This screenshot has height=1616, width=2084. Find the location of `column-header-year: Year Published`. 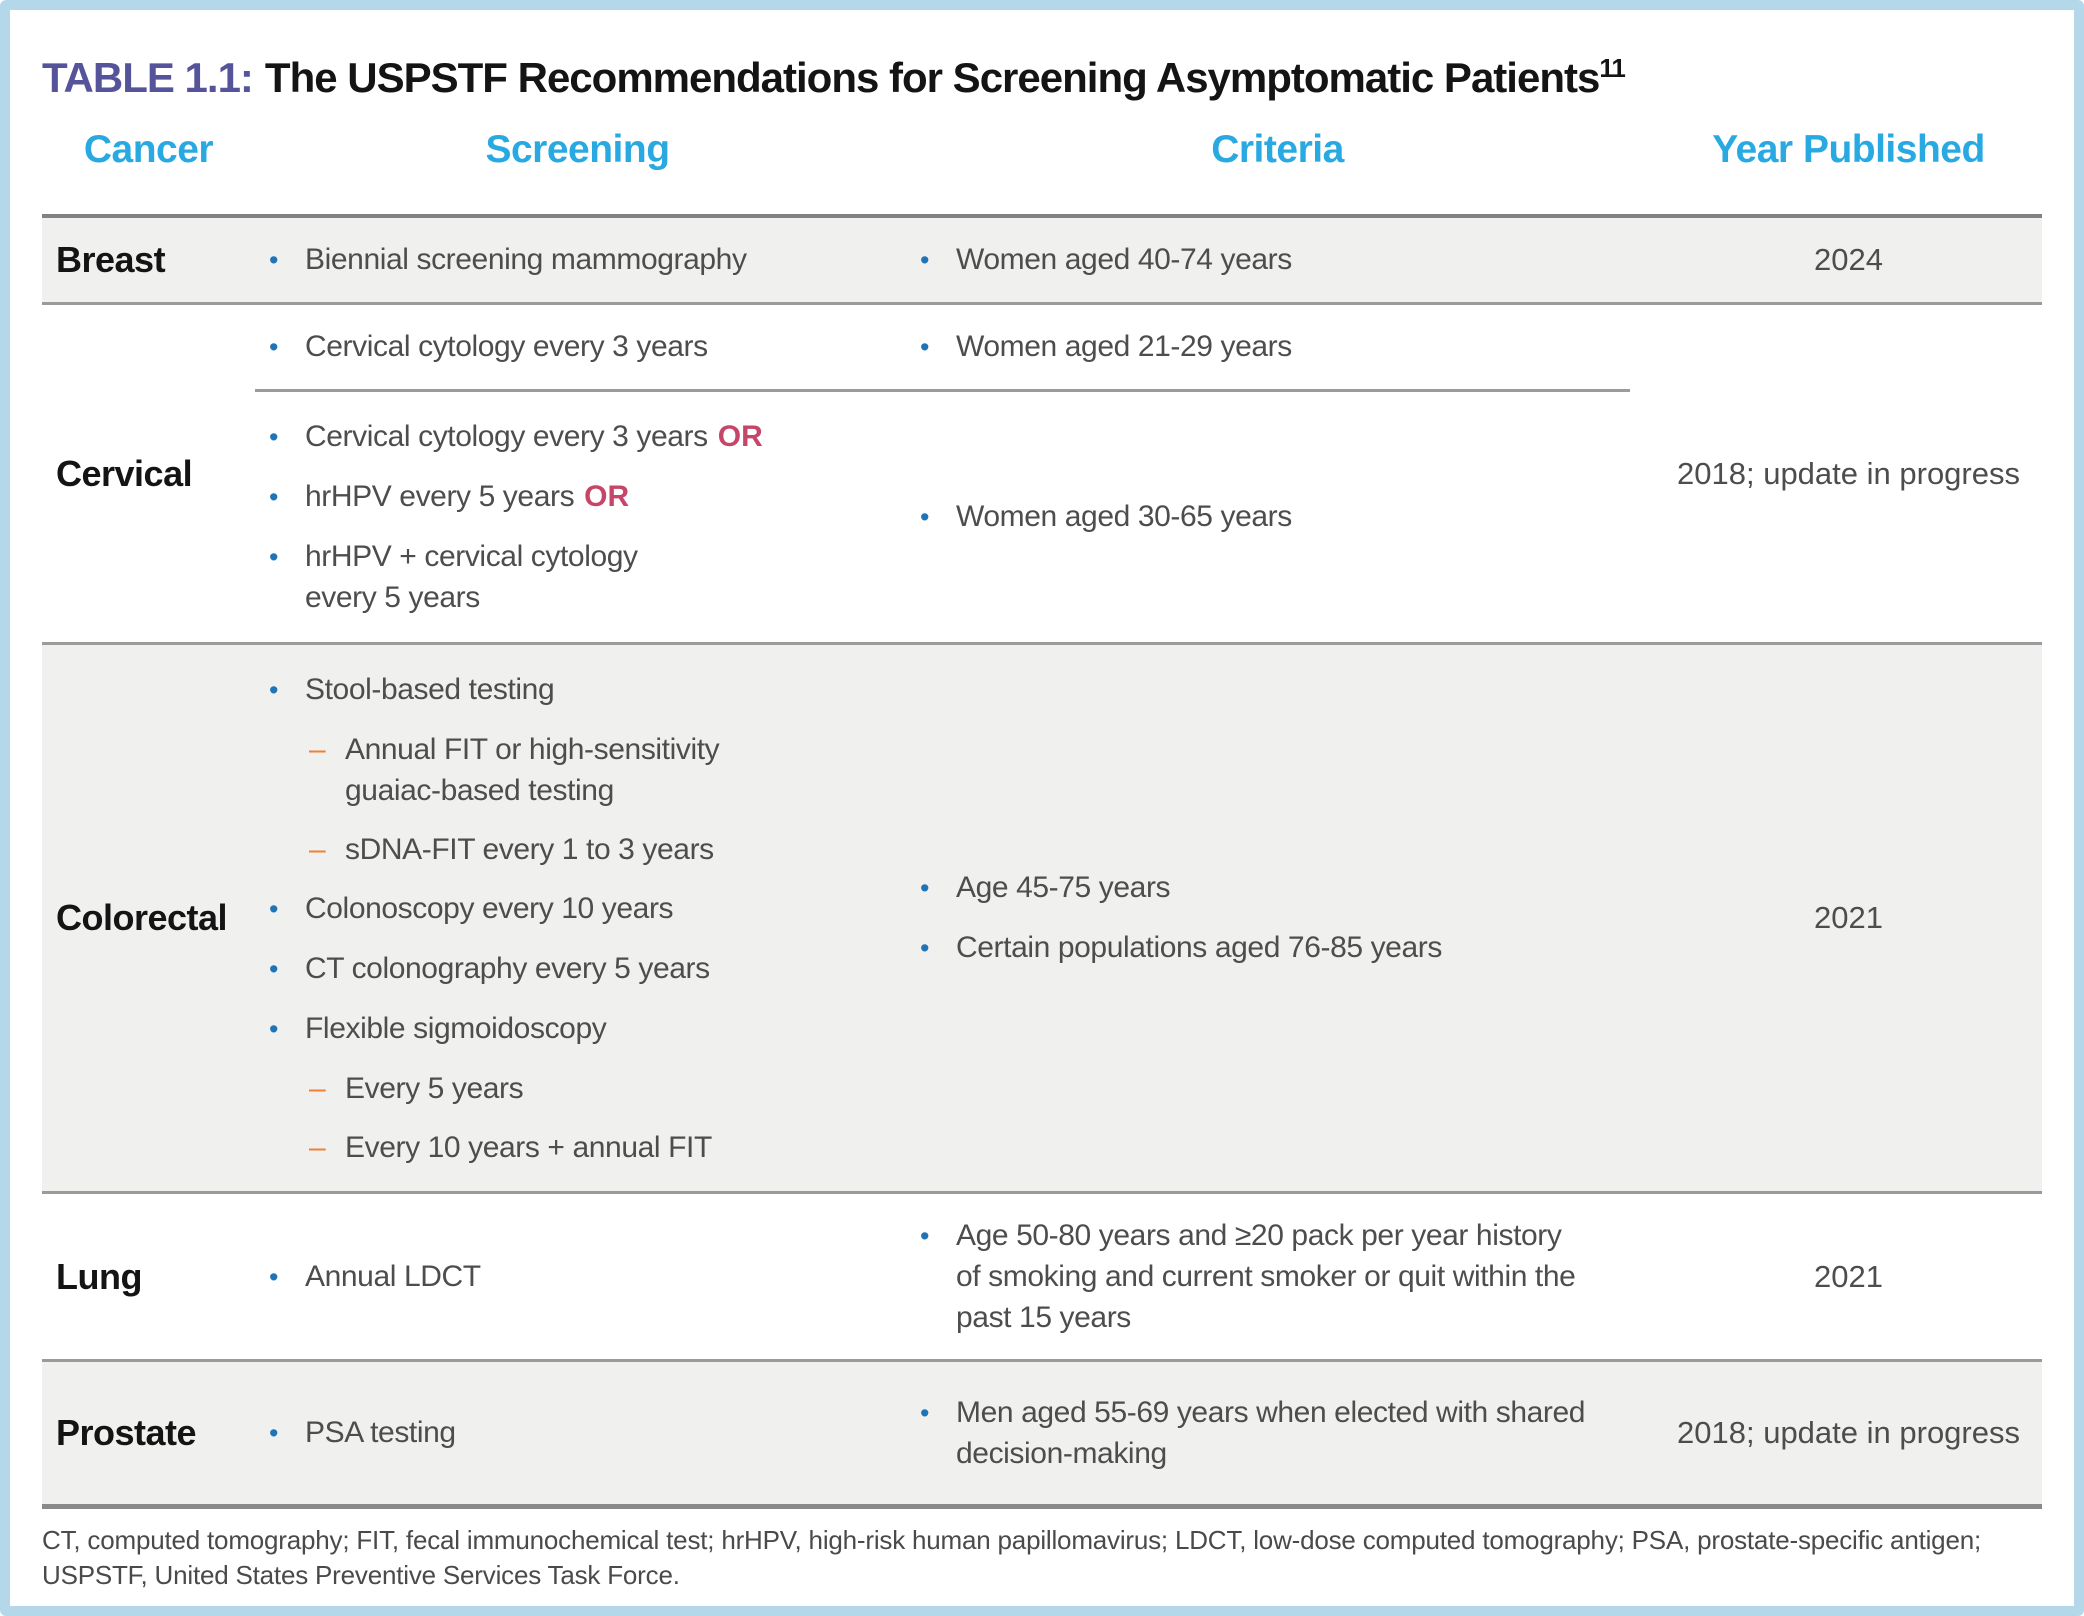

column-header-year: Year Published is located at coordinates (1848, 149).